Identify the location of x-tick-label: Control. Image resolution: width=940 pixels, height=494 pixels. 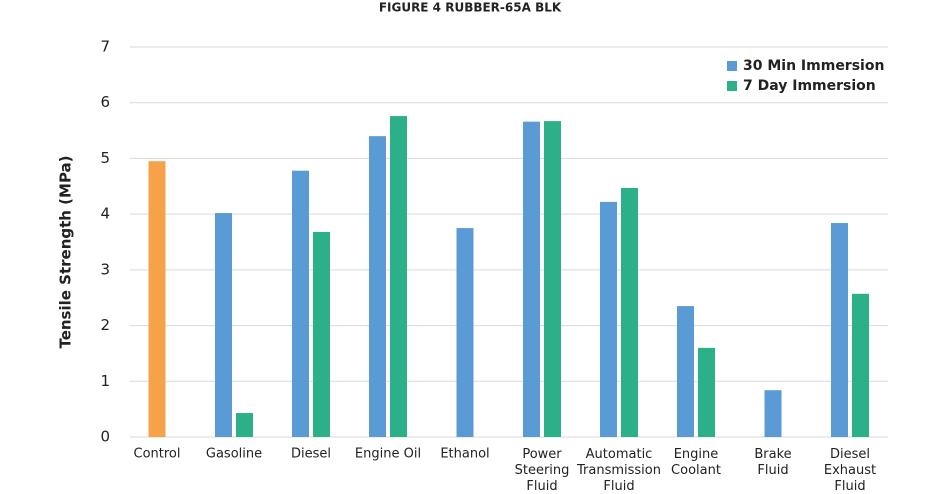
(157, 454).